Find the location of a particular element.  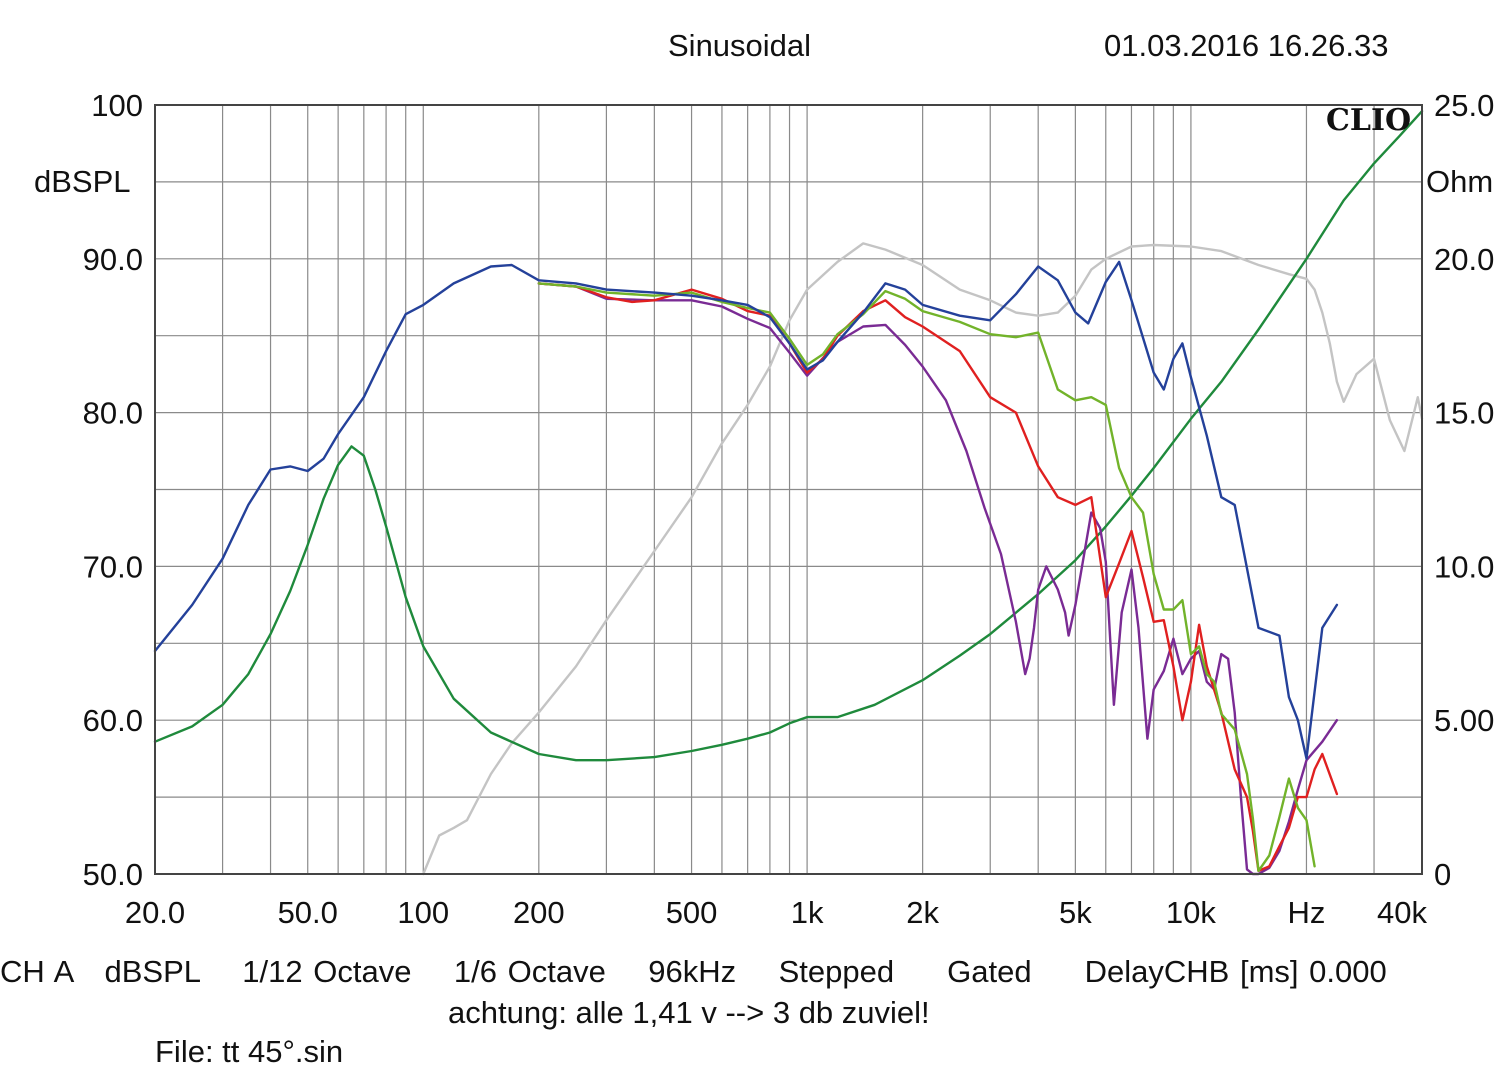

y-tick-label-right: 15.0 is located at coordinates (1464, 413).